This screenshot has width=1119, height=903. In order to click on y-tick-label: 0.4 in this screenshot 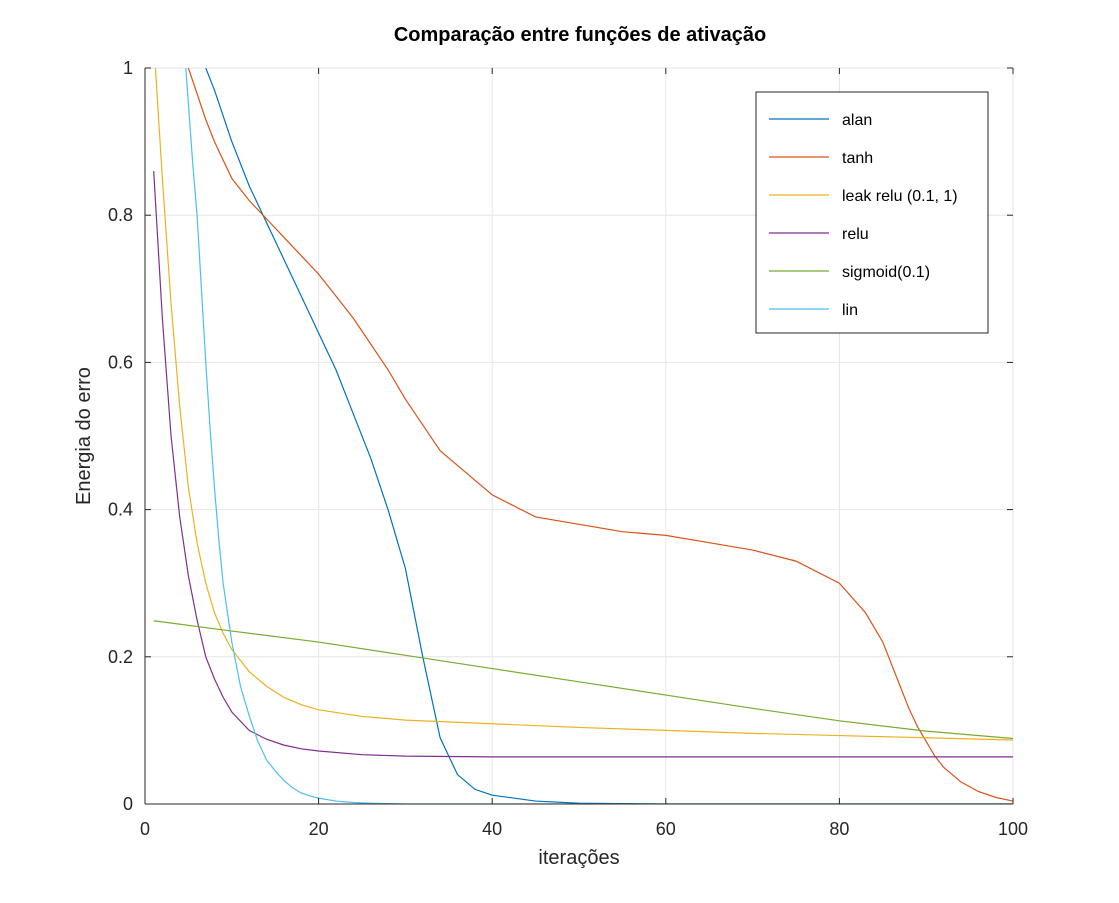, I will do `click(120, 510)`.